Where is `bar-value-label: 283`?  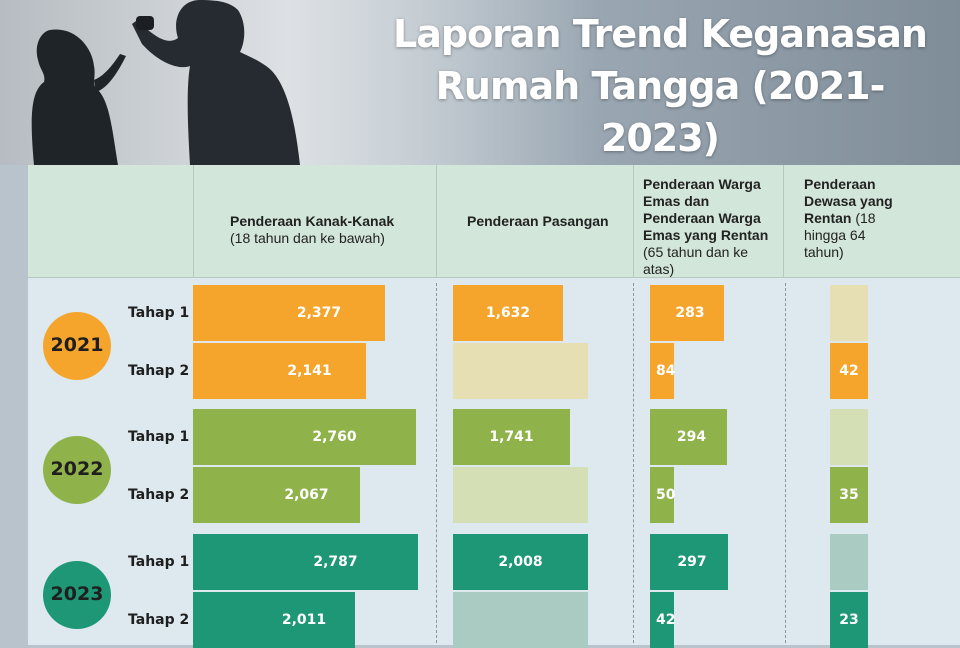
bar-value-label: 283 is located at coordinates (690, 313).